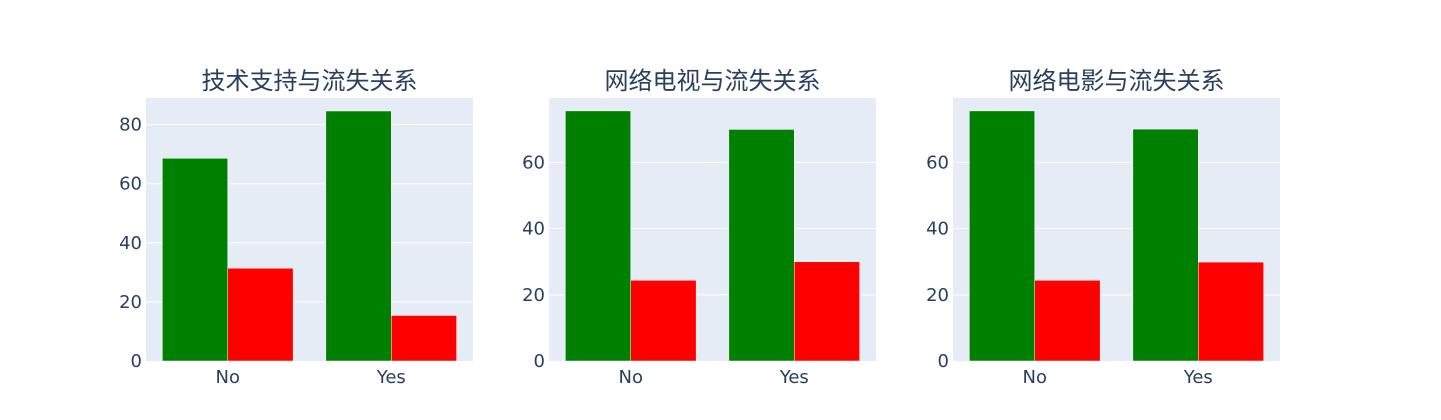 The image size is (1441, 420). I want to click on y-axis-ticks: 0 20 40 60 80, so click(130, 243).